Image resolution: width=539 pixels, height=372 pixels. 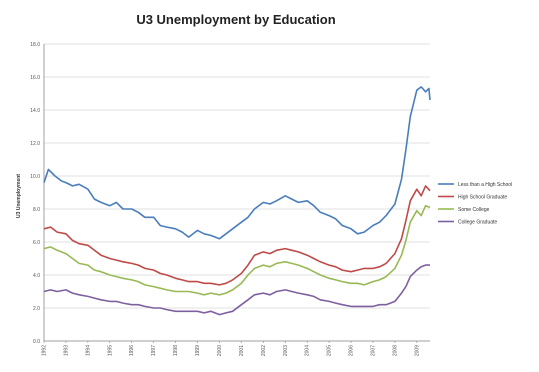 What do you see at coordinates (308, 350) in the screenshot?
I see `x-tick-label: 2004` at bounding box center [308, 350].